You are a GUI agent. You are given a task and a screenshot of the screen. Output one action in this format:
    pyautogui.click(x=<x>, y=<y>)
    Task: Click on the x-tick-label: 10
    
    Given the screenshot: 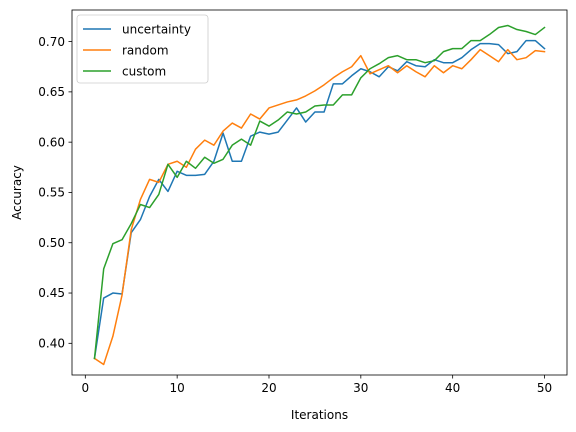 What is the action you would take?
    pyautogui.click(x=177, y=388)
    